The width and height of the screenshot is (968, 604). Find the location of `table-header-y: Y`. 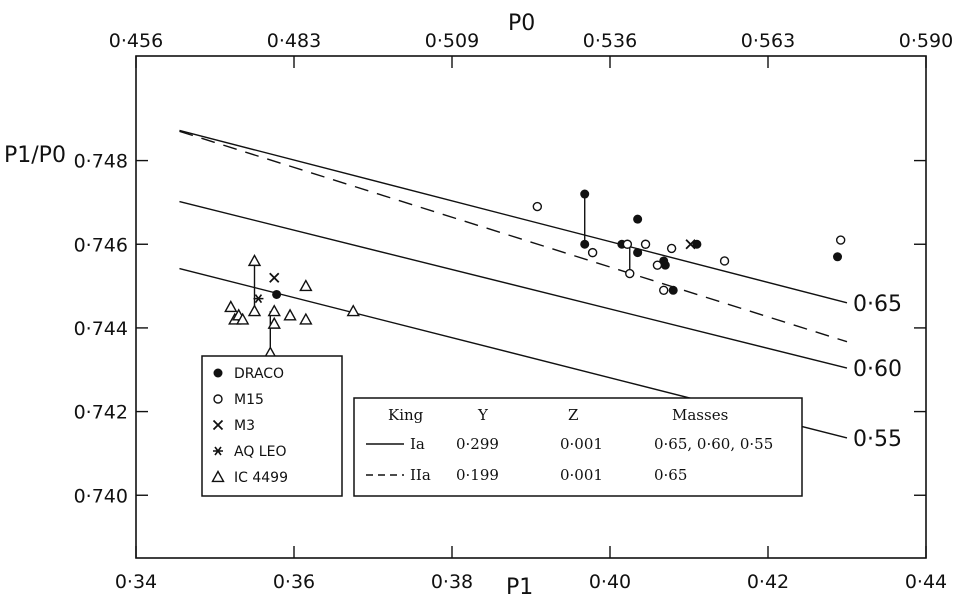

table-header-y: Y is located at coordinates (483, 415).